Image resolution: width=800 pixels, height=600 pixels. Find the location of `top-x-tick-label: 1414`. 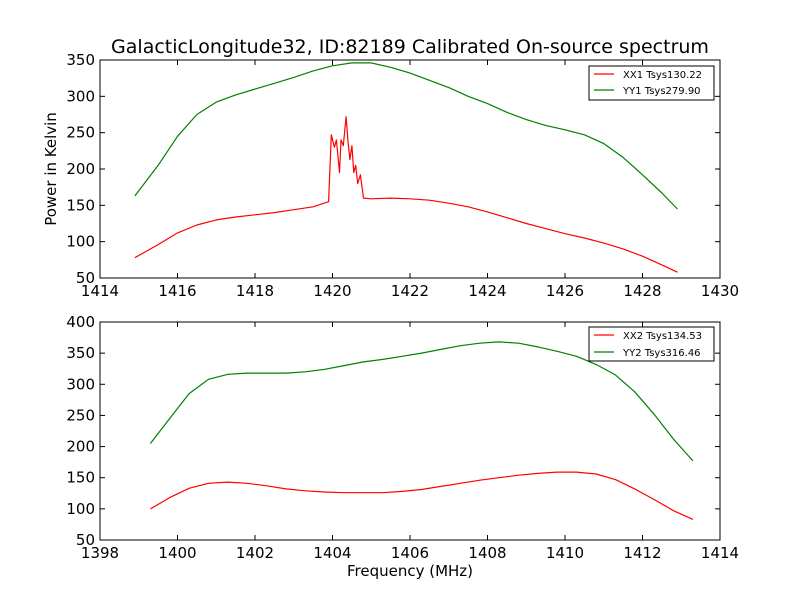

top-x-tick-label: 1414 is located at coordinates (100, 291).